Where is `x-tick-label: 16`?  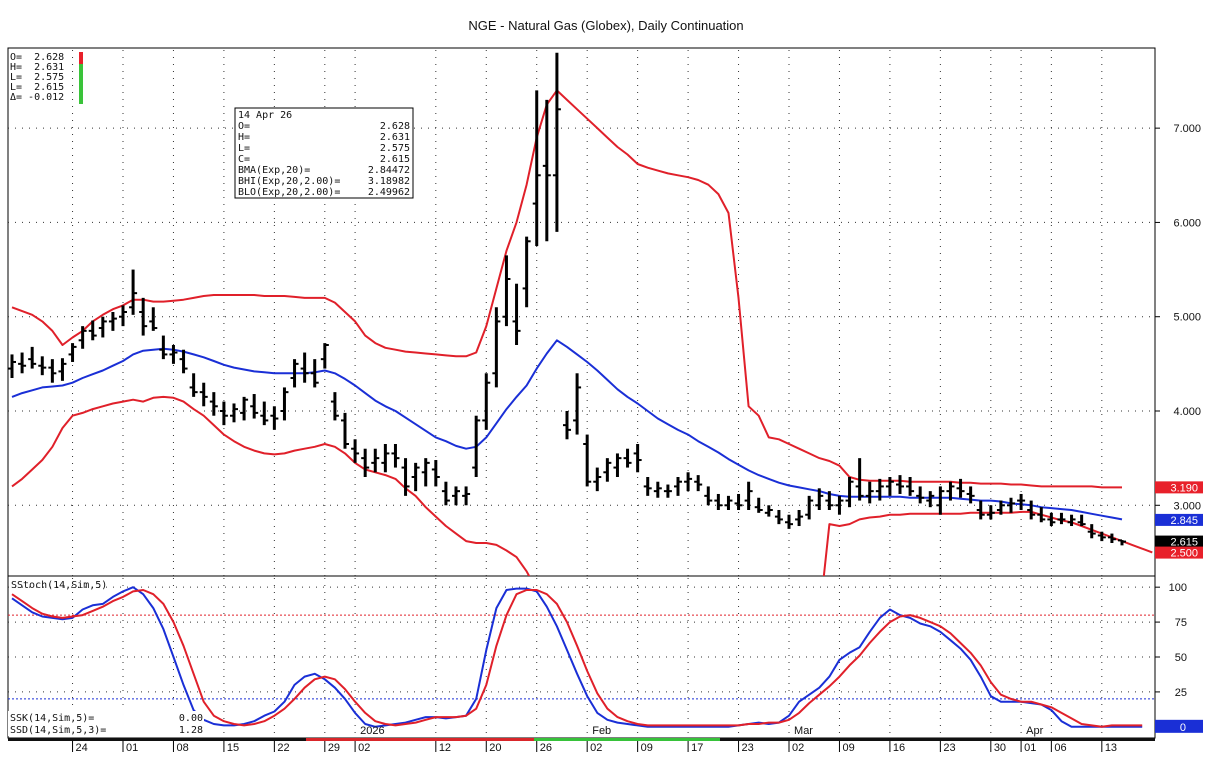 x-tick-label: 16 is located at coordinates (899, 748).